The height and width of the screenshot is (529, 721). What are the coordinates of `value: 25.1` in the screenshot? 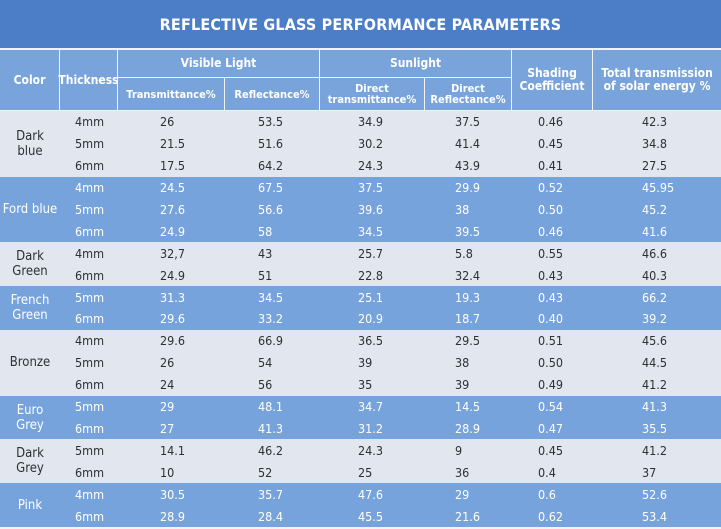 It's located at (371, 297).